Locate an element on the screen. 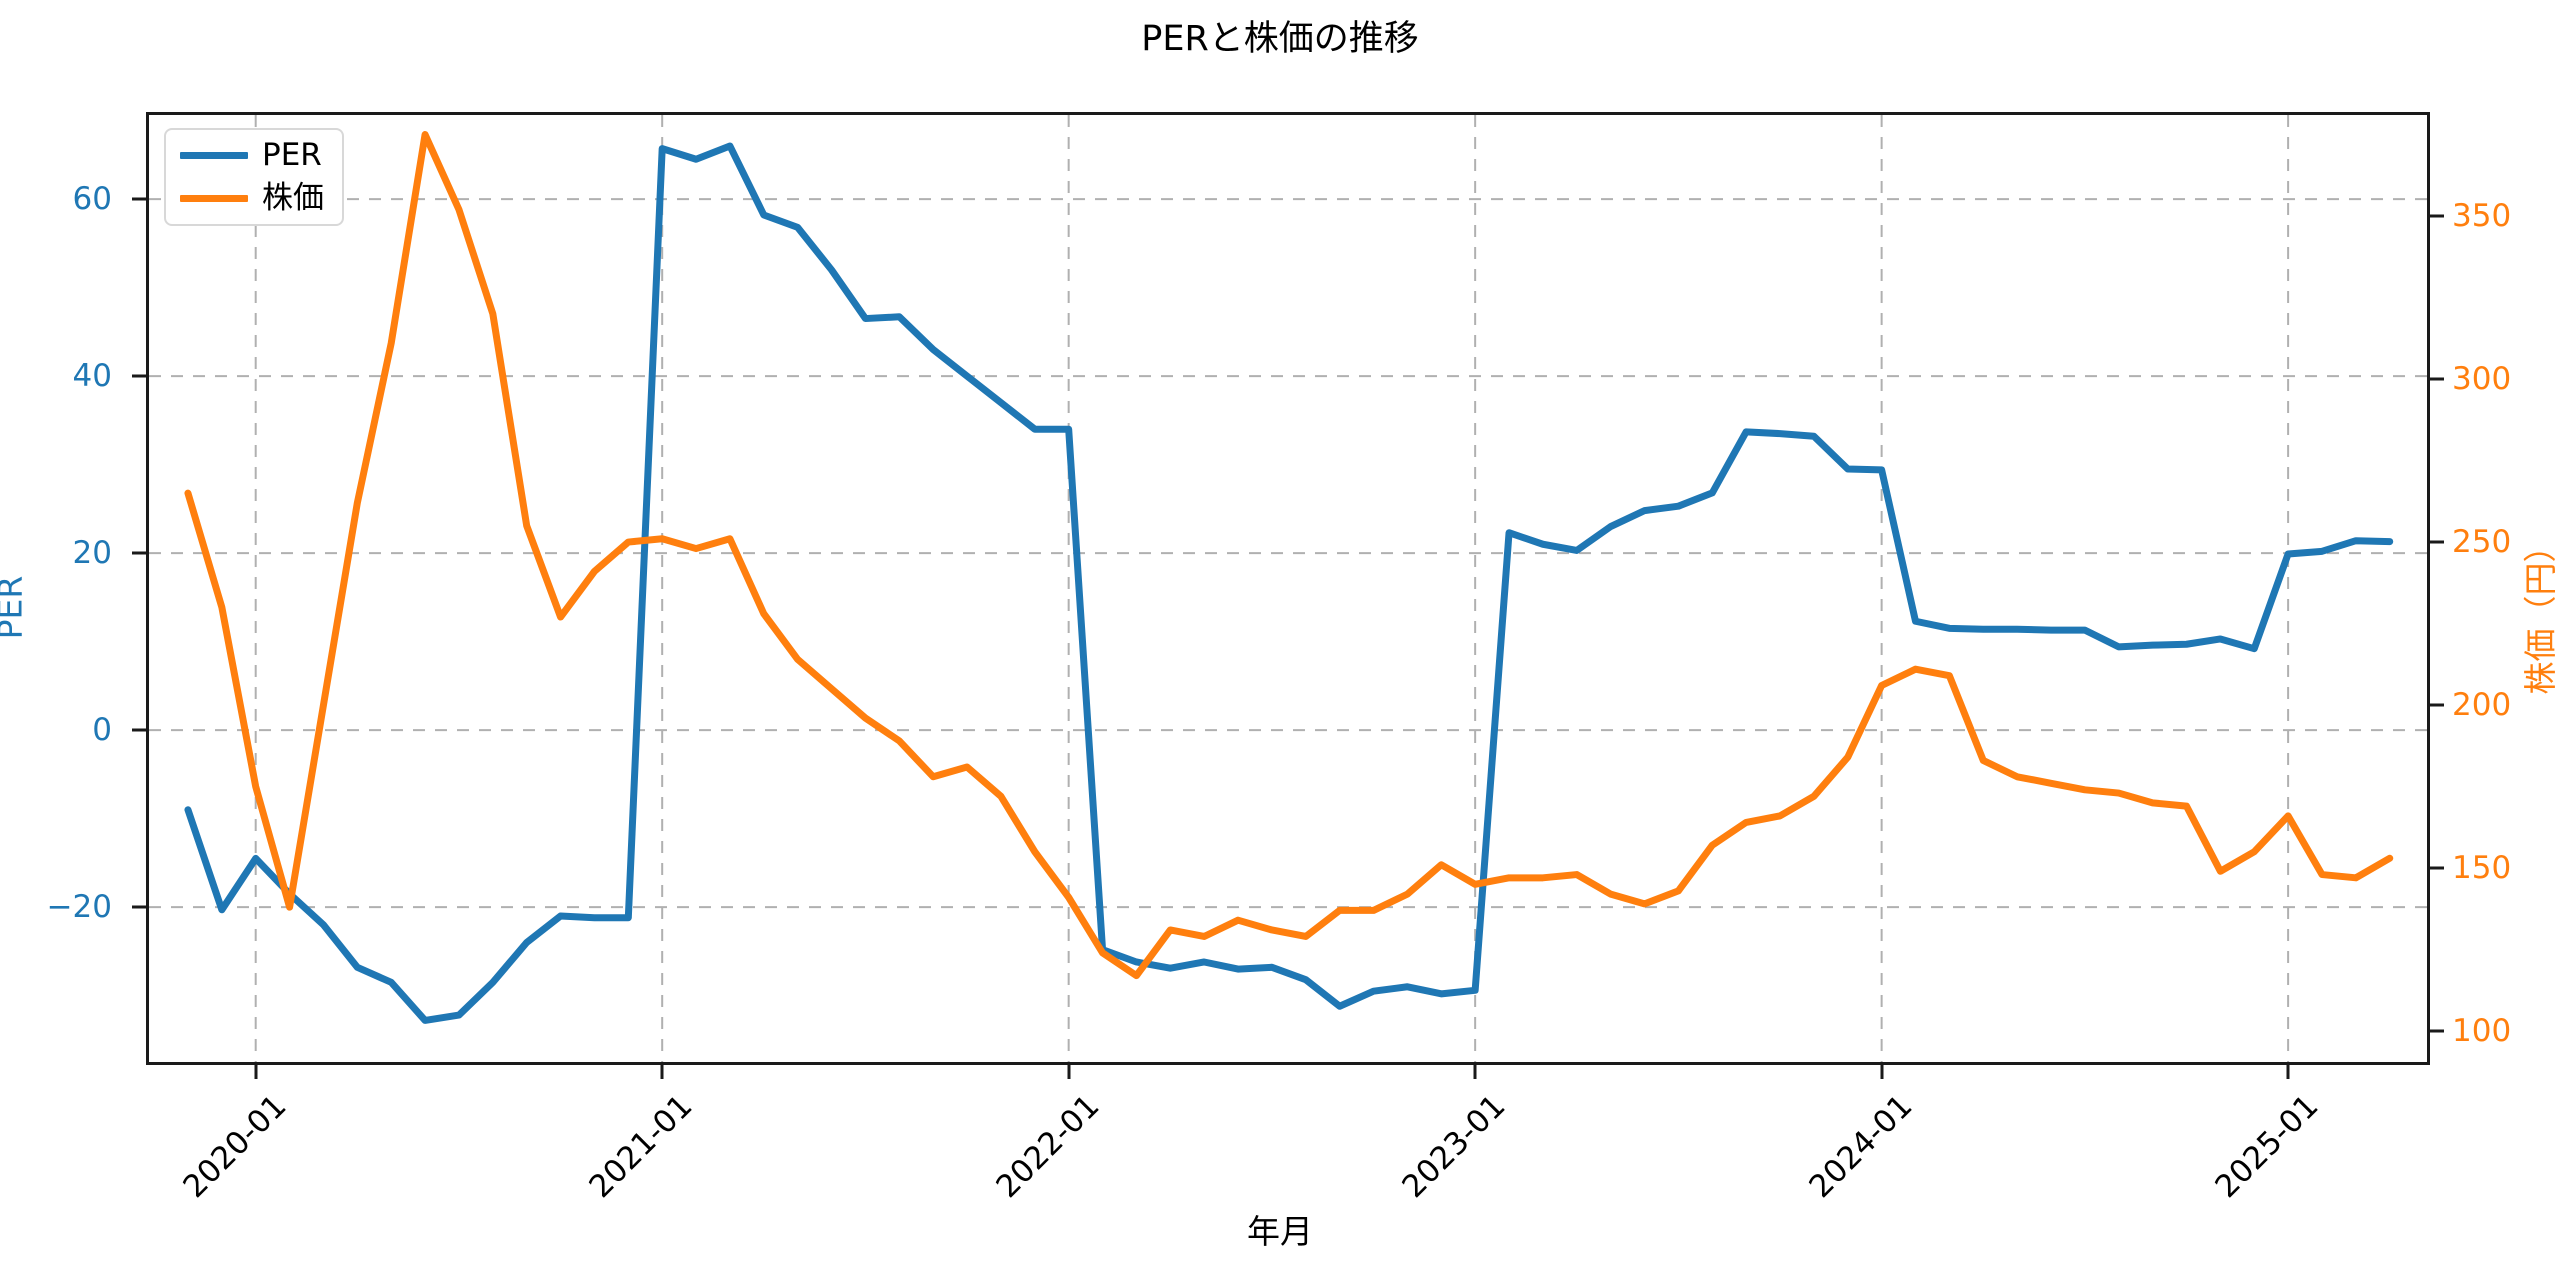 Image resolution: width=2560 pixels, height=1269 pixels. x-axis-tick-label: 2022-01 is located at coordinates (1048, 1147).